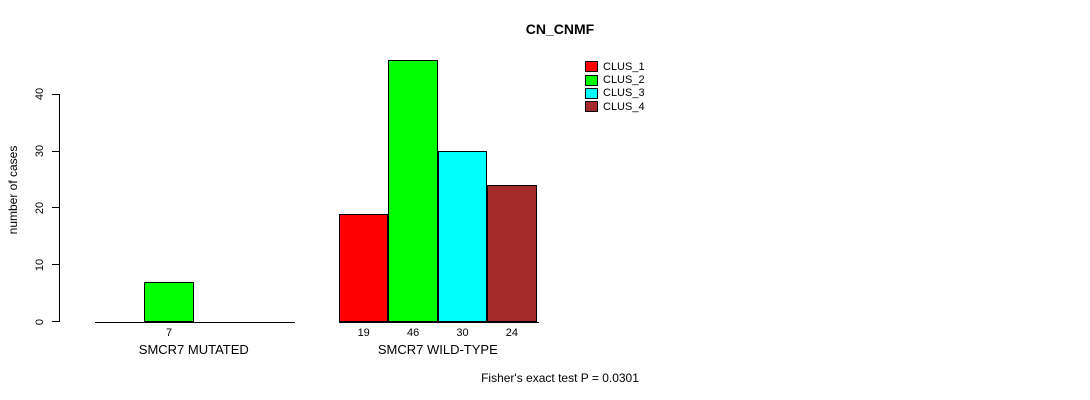 The image size is (1090, 400). I want to click on chart-title: CN_CNMF, so click(560, 29).